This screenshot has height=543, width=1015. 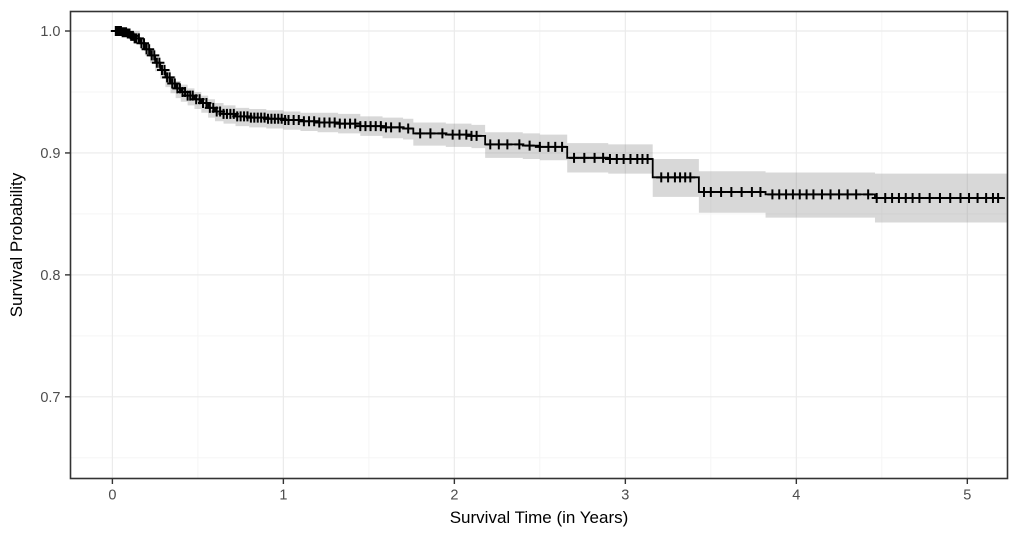 I want to click on x-tick-label: 4, so click(x=796, y=496).